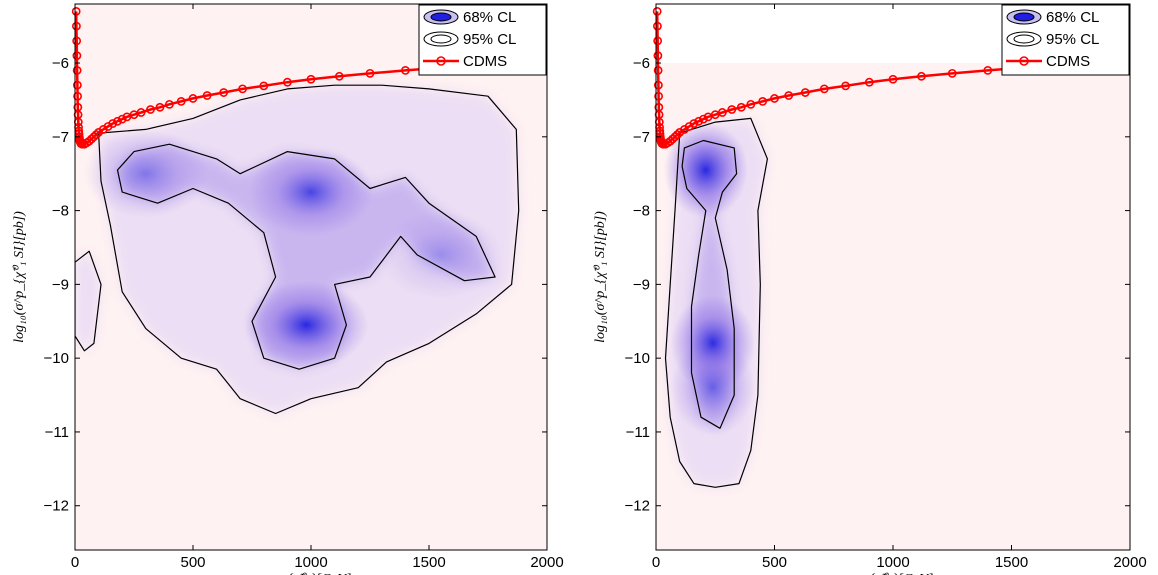 The image size is (1158, 575). I want to click on open-ellipse-inner-icon, so click(441, 39).